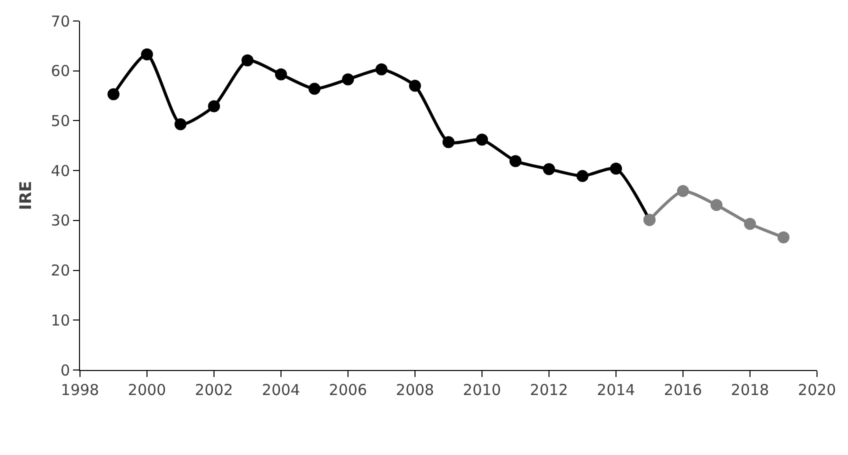 This screenshot has width=848, height=455. Describe the element at coordinates (60, 121) in the screenshot. I see `y-tick-label: 50` at that location.